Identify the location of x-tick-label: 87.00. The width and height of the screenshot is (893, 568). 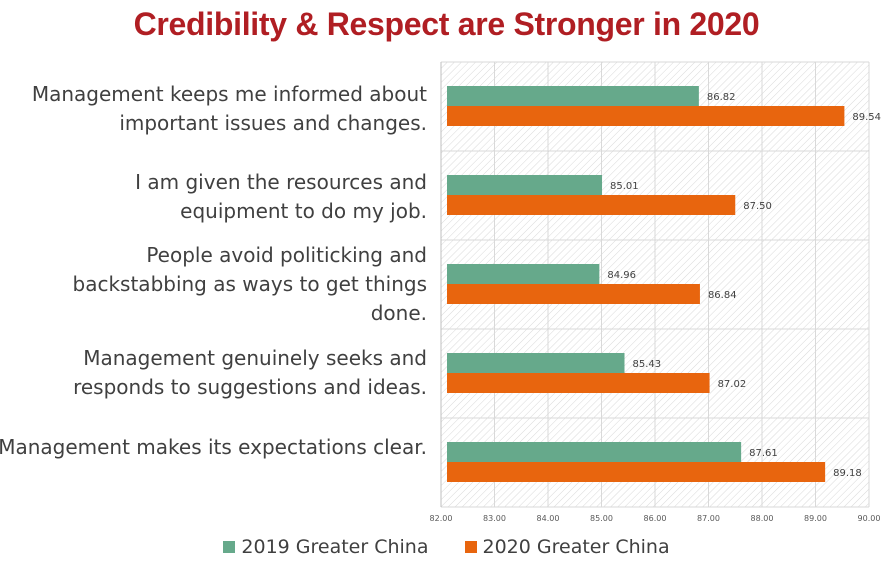
(708, 518).